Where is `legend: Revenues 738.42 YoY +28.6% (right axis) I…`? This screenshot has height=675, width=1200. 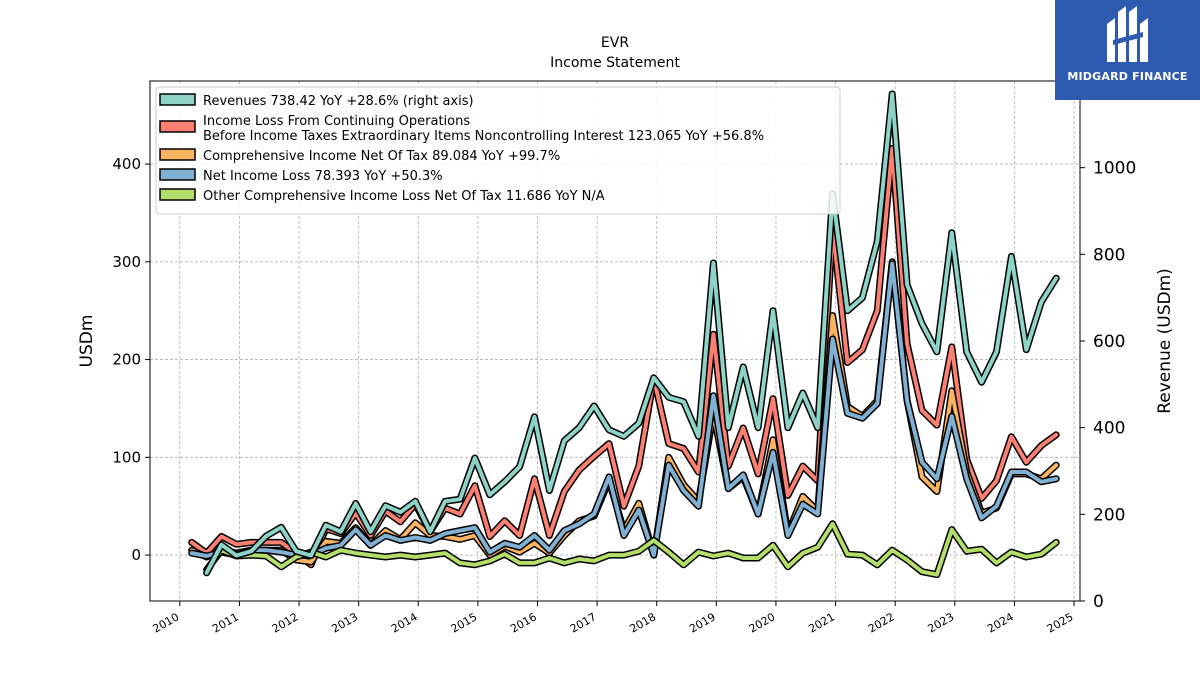 legend: Revenues 738.42 YoY +28.6% (right axis) I… is located at coordinates (498, 150).